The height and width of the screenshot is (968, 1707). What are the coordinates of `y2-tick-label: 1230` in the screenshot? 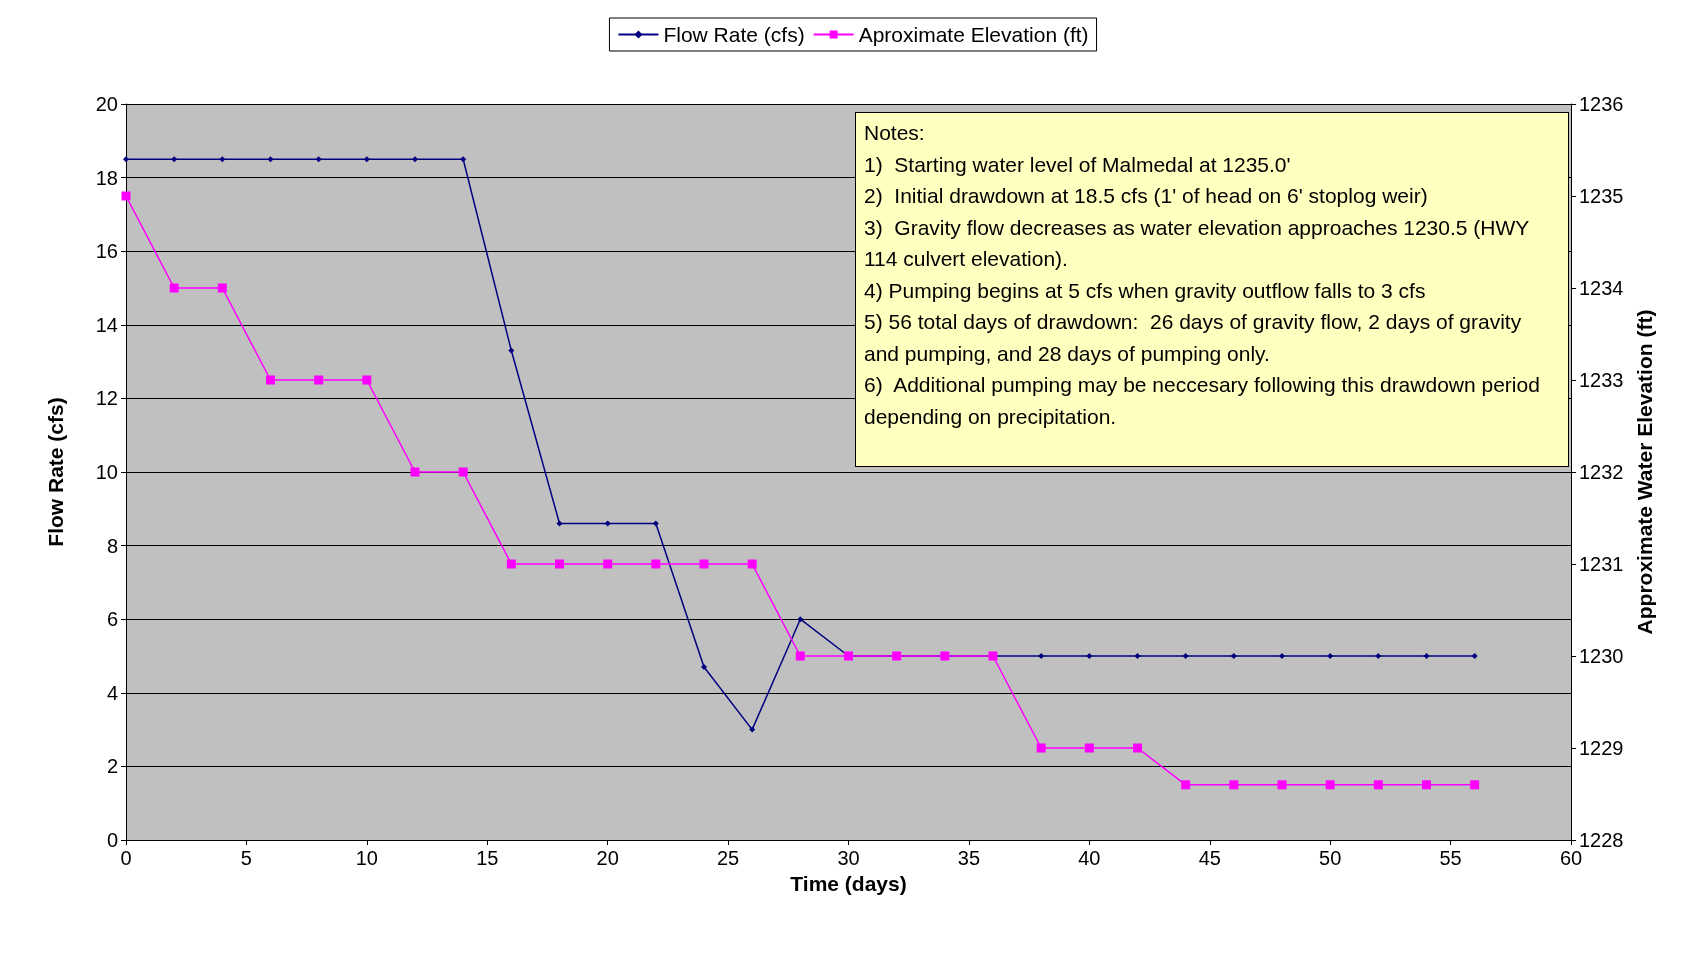 It's located at (1601, 656).